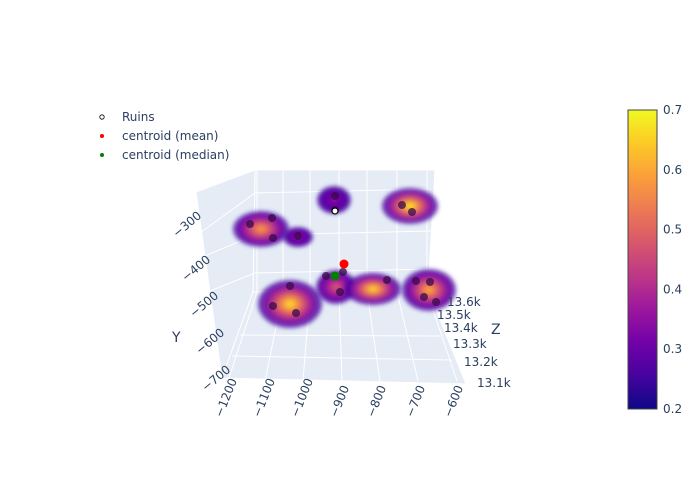 This screenshot has height=500, width=700. What do you see at coordinates (642, 259) in the screenshot?
I see `colorbar-gradient` at bounding box center [642, 259].